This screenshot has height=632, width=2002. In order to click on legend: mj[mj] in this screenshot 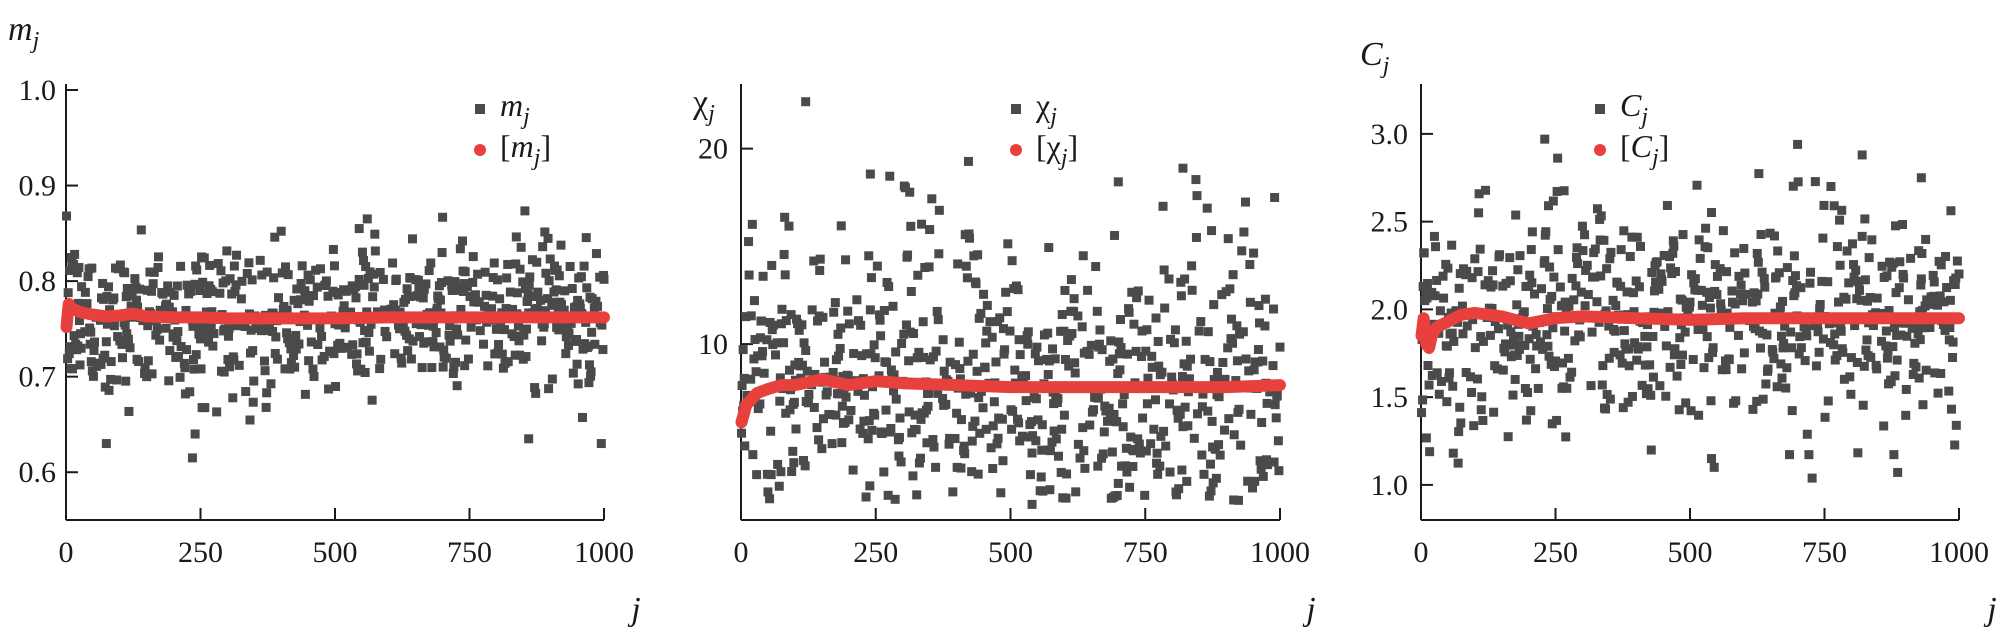, I will do `click(512, 129)`.